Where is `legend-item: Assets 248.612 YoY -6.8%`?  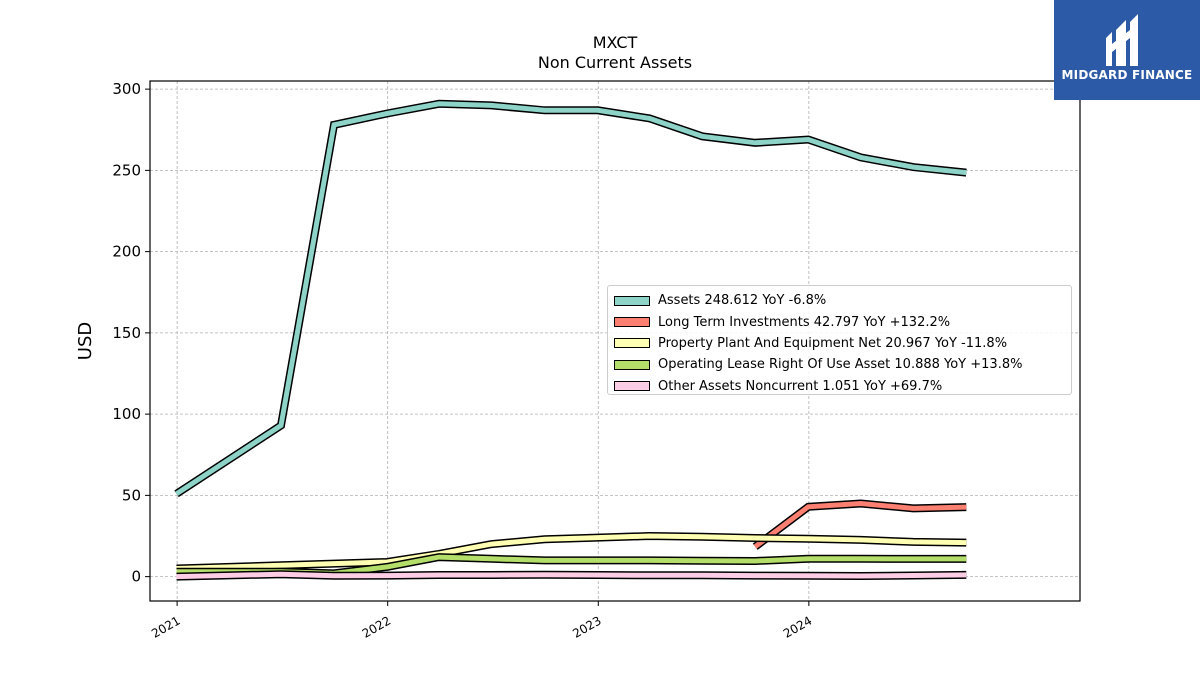 legend-item: Assets 248.612 YoY -6.8% is located at coordinates (839, 300).